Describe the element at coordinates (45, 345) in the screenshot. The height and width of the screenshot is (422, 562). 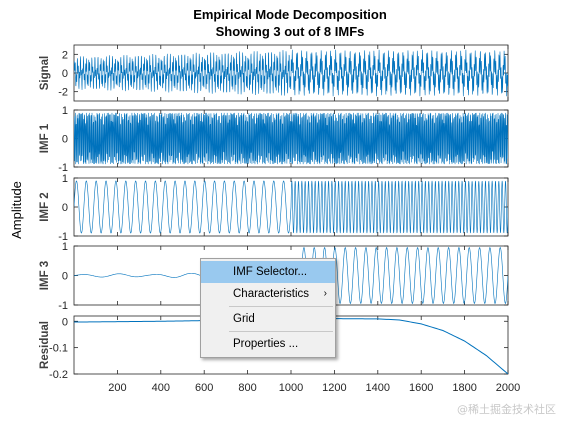
I see `subplot-label: Residual` at that location.